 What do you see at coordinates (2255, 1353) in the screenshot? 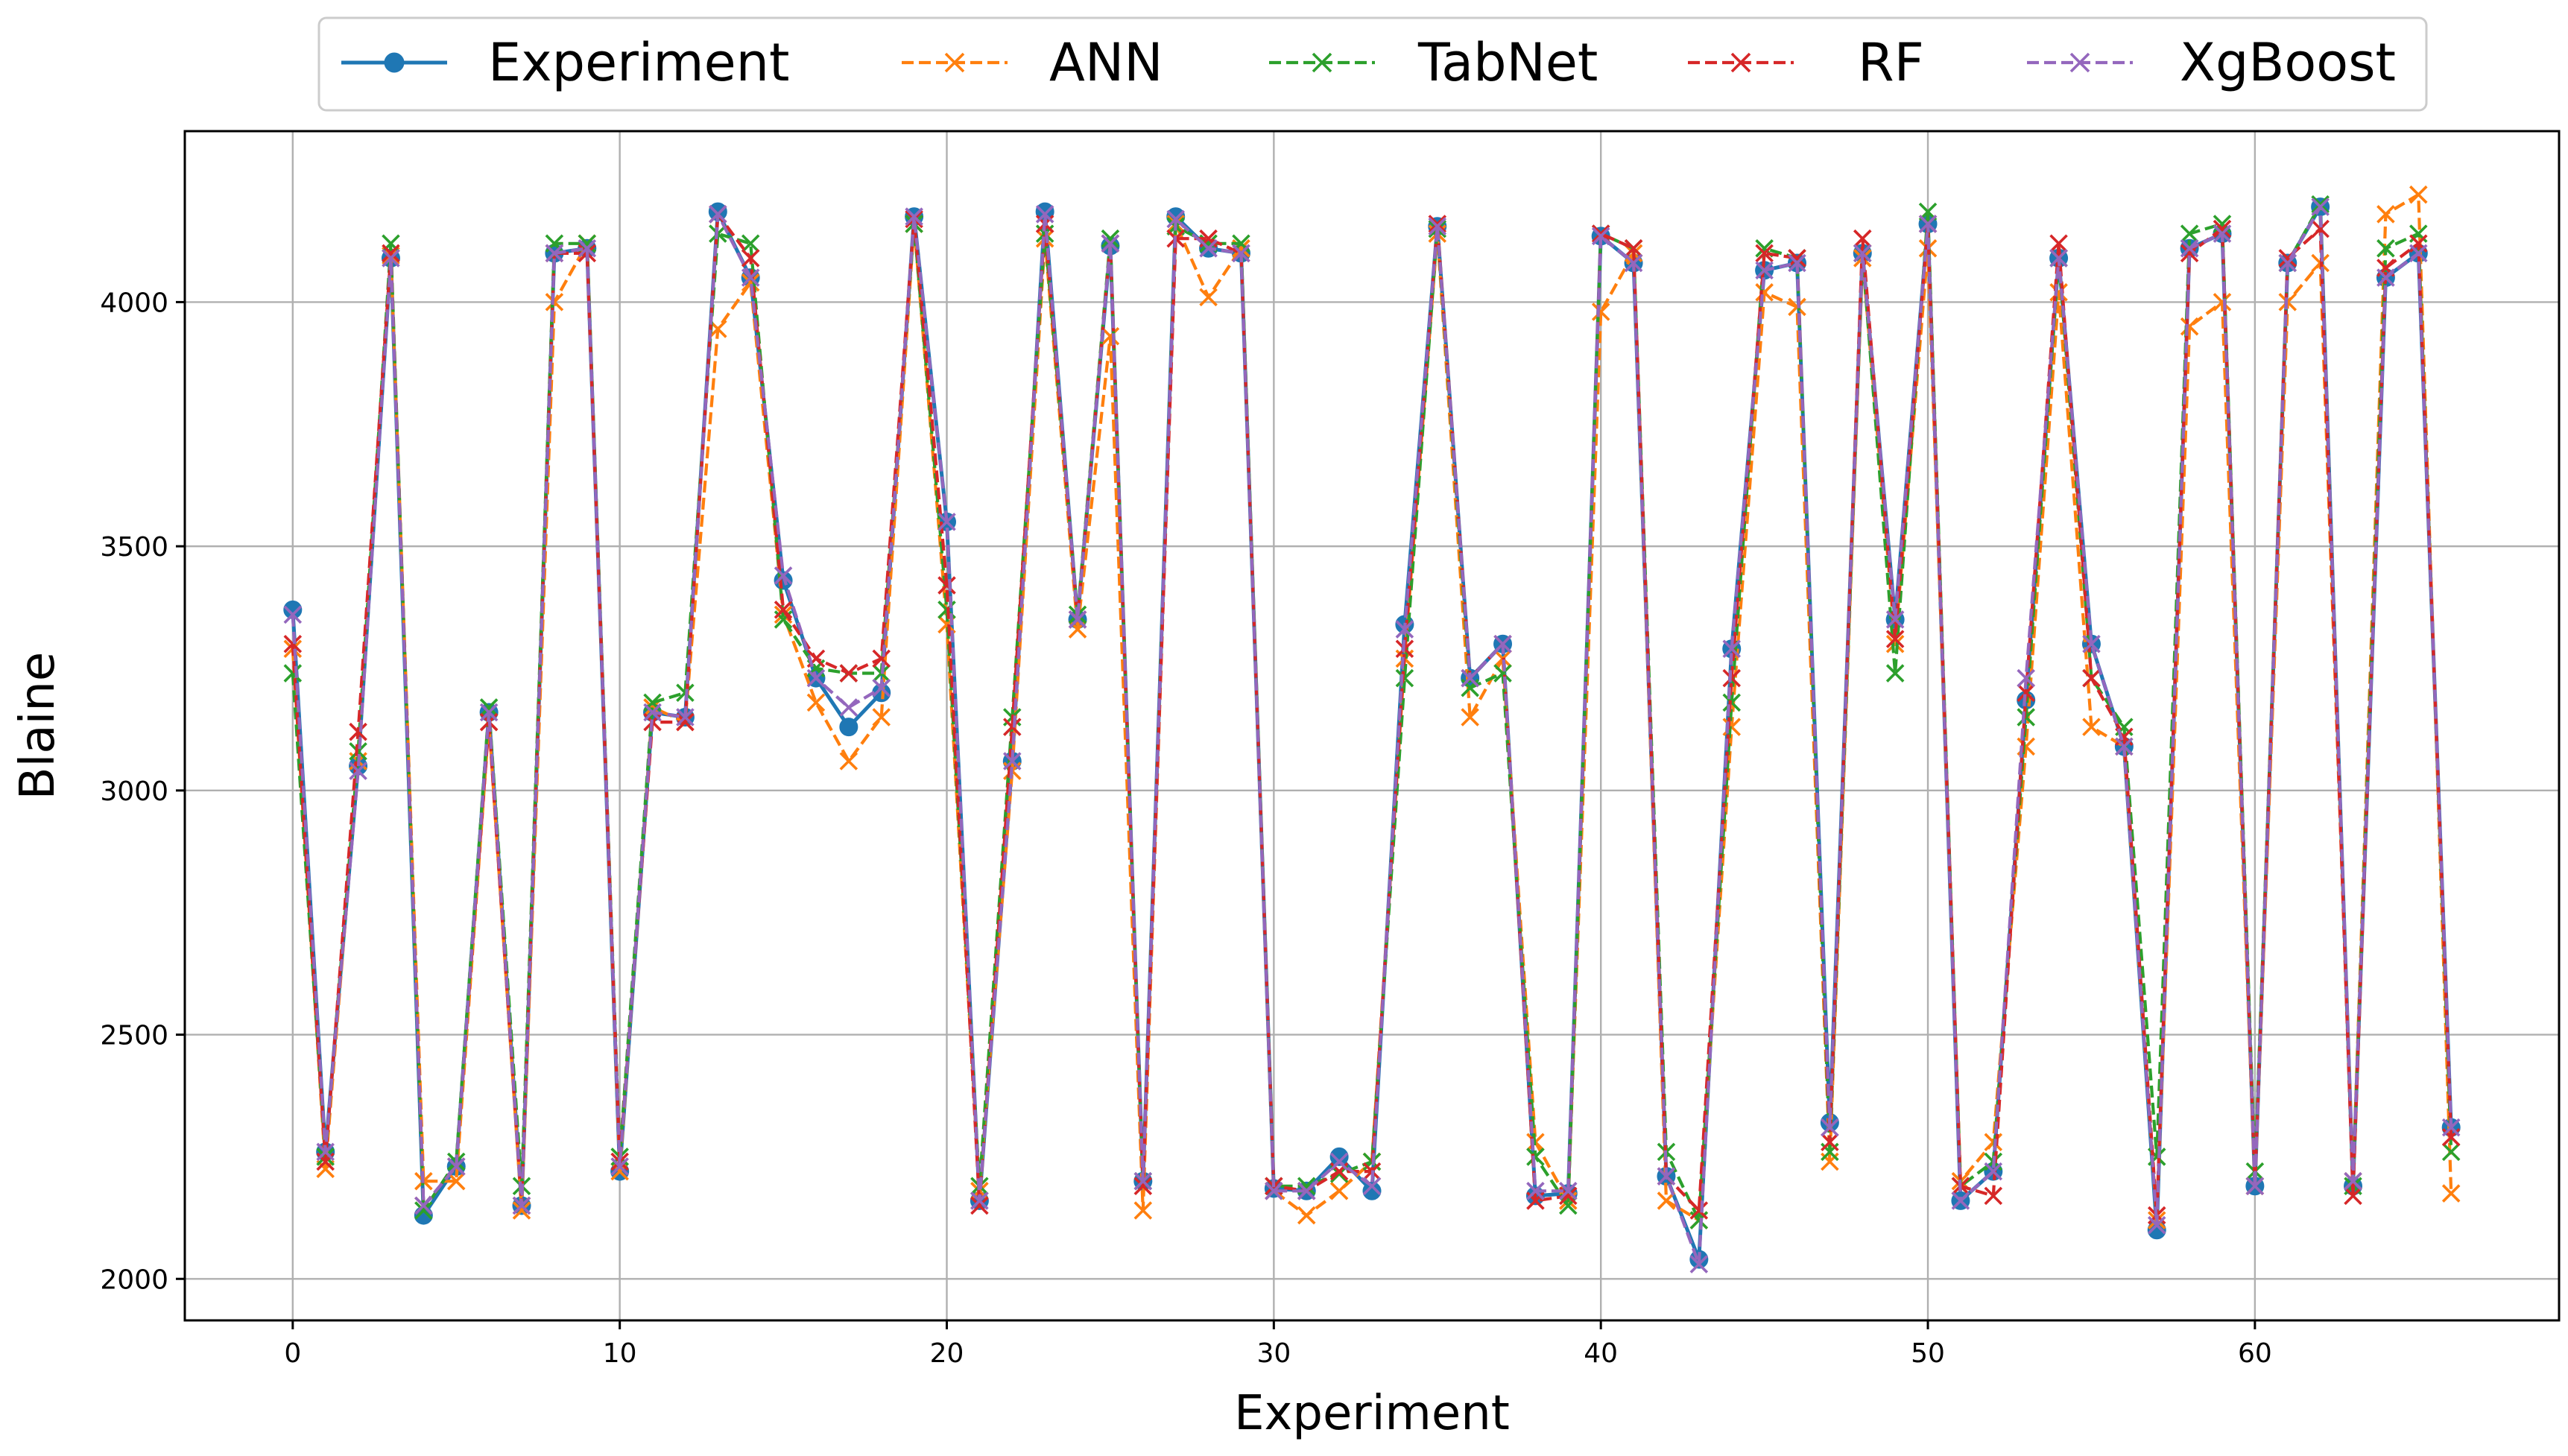
I see `x-tick-label: 60` at bounding box center [2255, 1353].